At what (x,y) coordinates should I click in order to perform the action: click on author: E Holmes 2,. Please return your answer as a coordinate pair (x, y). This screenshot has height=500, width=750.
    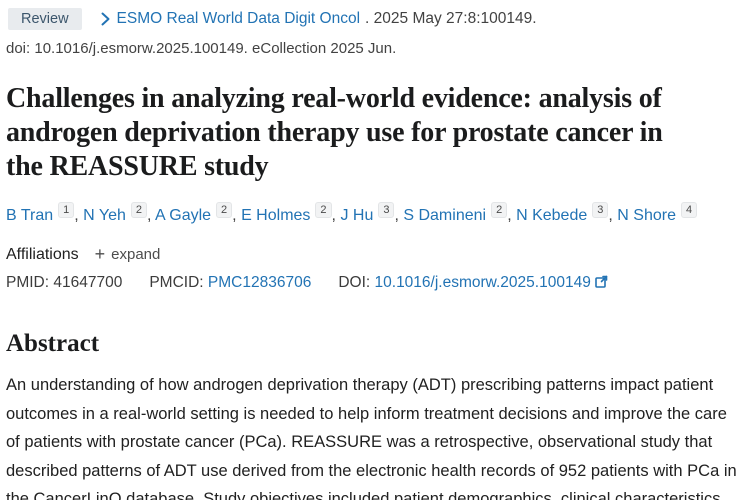
    Looking at the image, I should click on (291, 213).